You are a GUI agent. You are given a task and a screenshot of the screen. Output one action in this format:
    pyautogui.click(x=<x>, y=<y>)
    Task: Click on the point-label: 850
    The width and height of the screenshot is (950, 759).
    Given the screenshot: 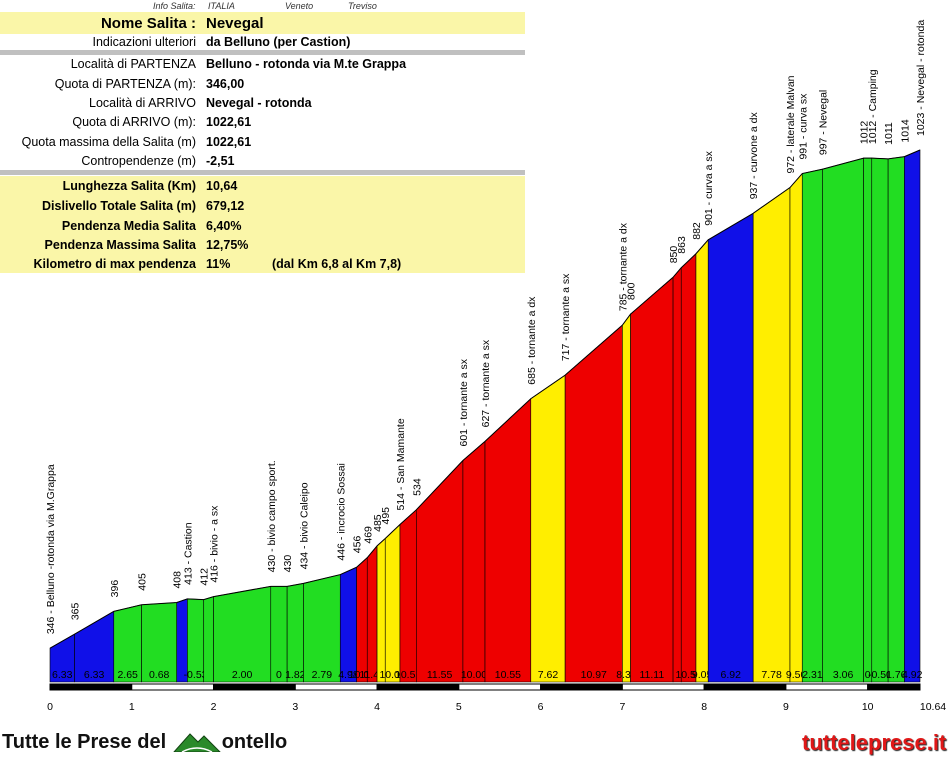 What is the action you would take?
    pyautogui.click(x=674, y=255)
    